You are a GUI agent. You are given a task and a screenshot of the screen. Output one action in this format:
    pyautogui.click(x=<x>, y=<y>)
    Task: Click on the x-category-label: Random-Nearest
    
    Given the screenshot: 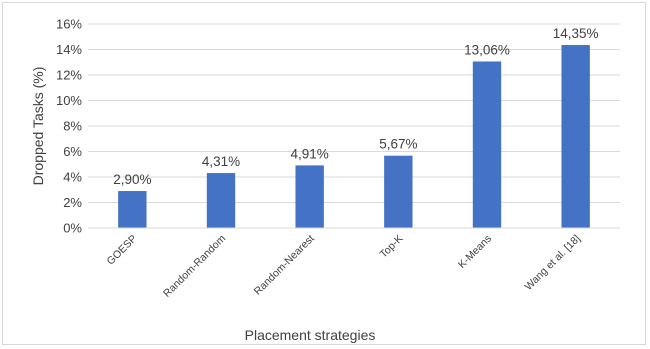 What is the action you would take?
    pyautogui.click(x=284, y=265)
    